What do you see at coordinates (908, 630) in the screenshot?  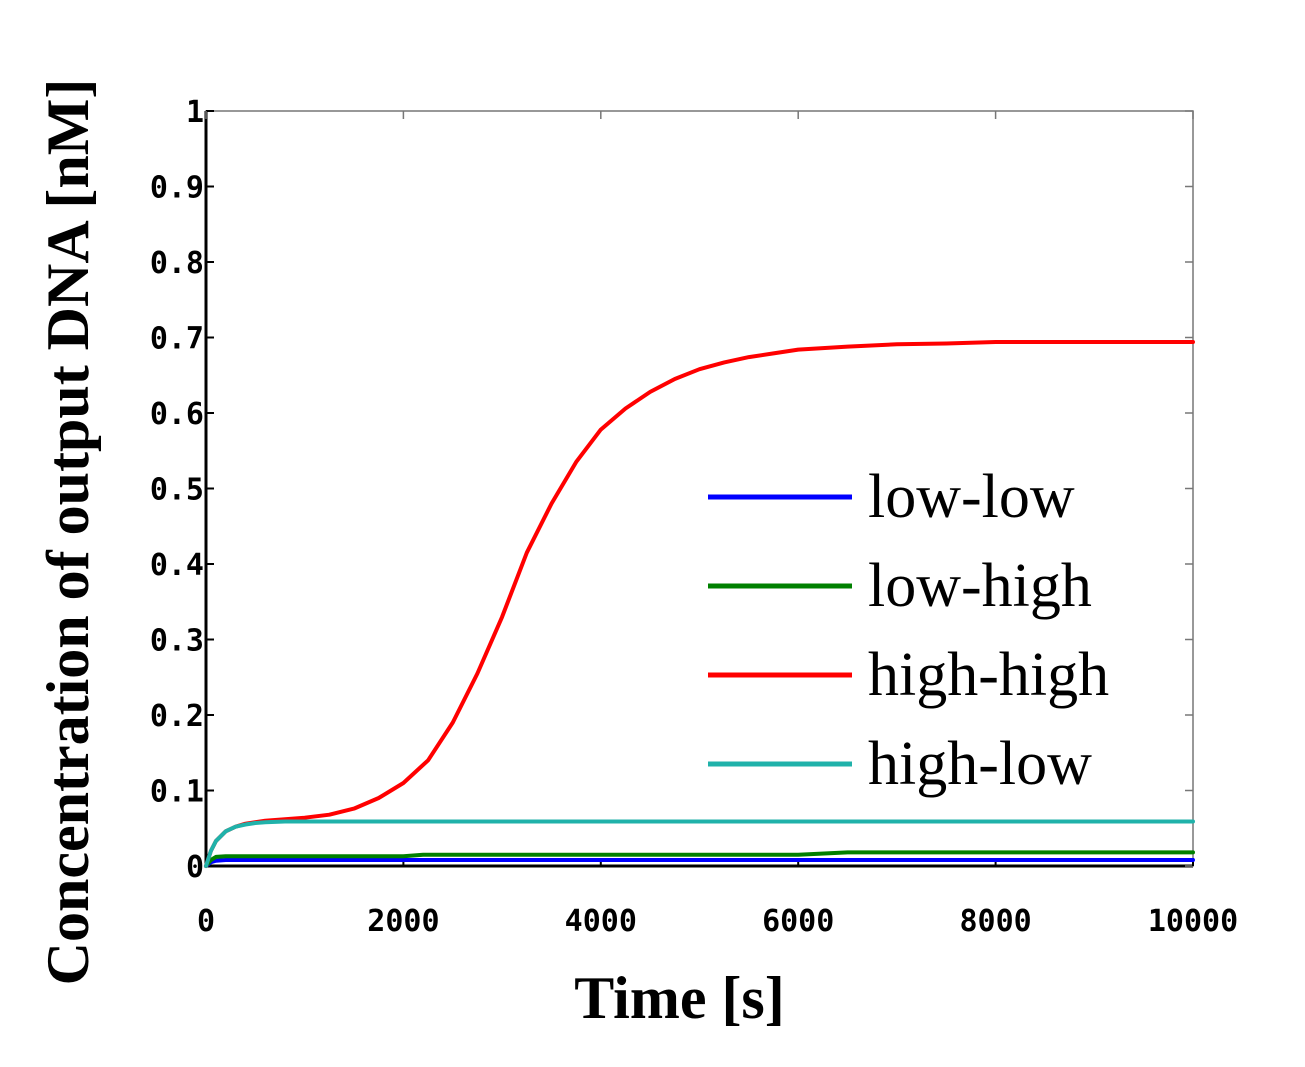 I see `legend: low-low low-high high-high high-low` at bounding box center [908, 630].